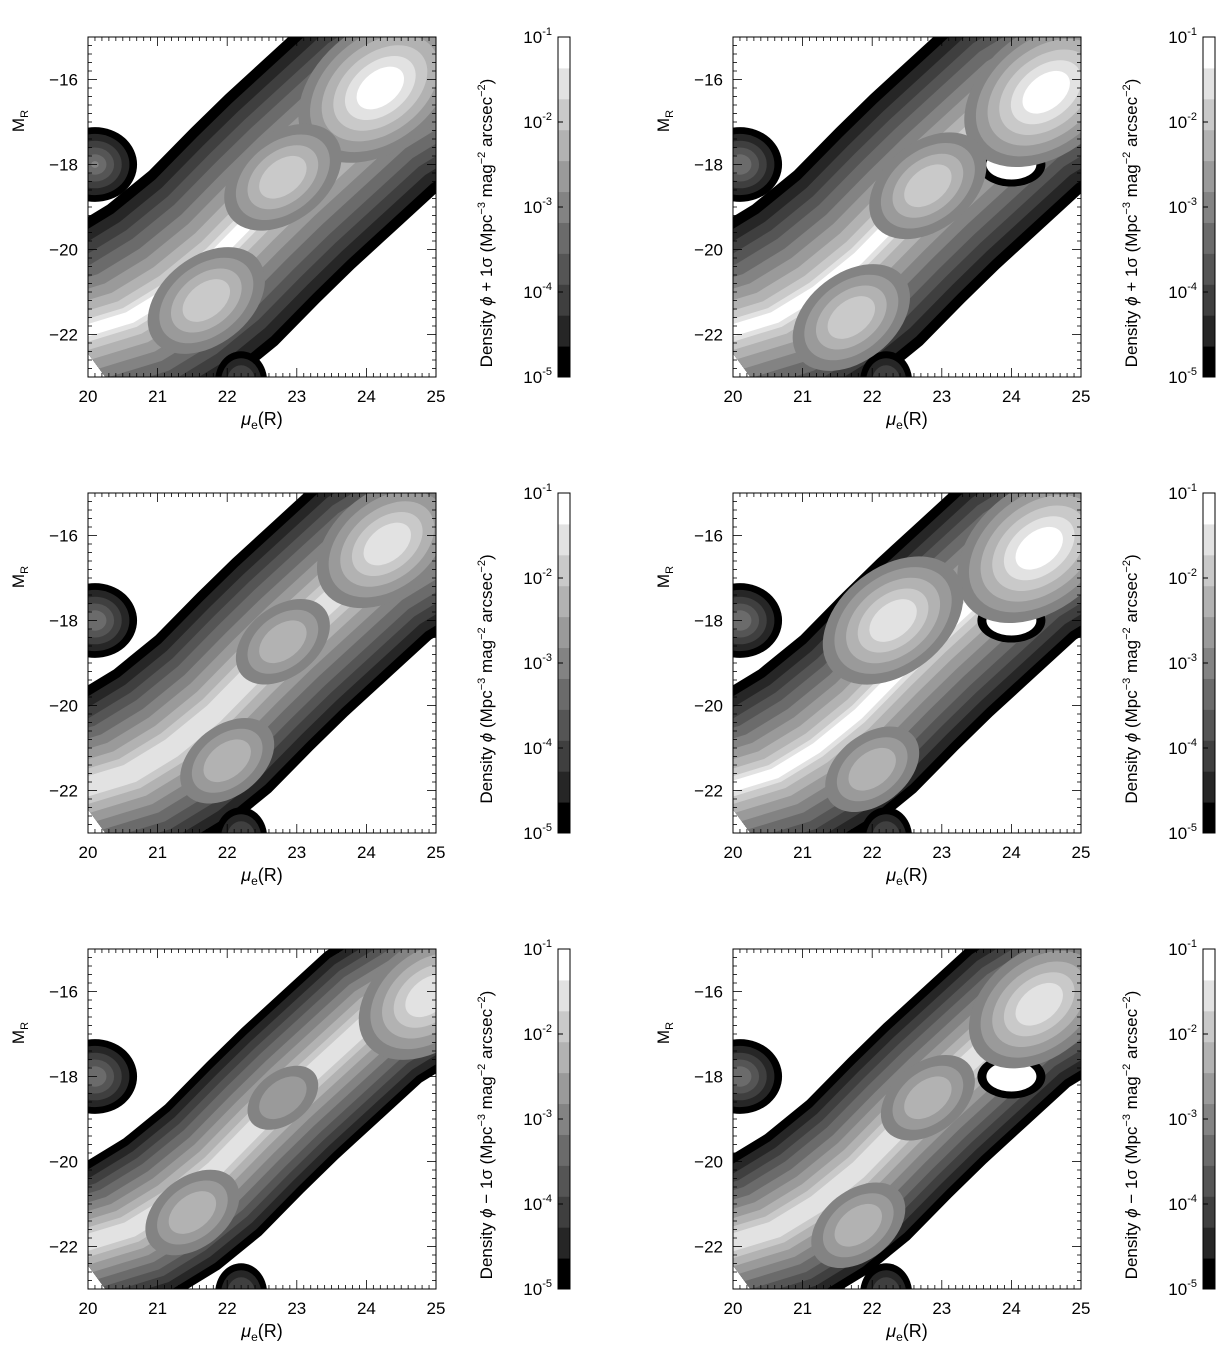 This screenshot has height=1351, width=1217. Describe the element at coordinates (1182, 206) in the screenshot. I see `colorbar-tick-label: 10⁻³` at that location.